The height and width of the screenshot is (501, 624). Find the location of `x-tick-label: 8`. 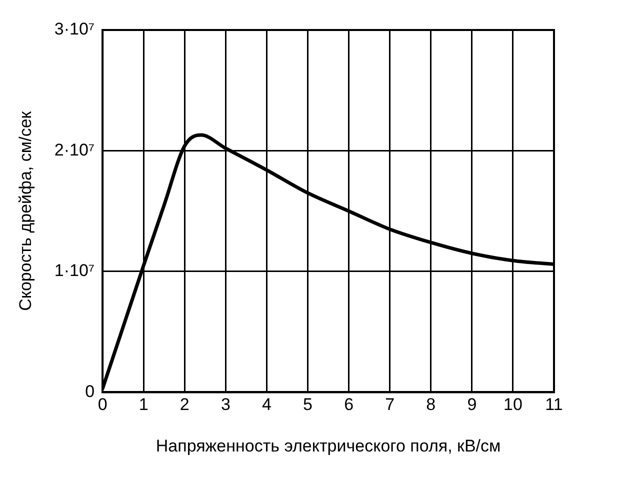

x-tick-label: 8 is located at coordinates (431, 404).